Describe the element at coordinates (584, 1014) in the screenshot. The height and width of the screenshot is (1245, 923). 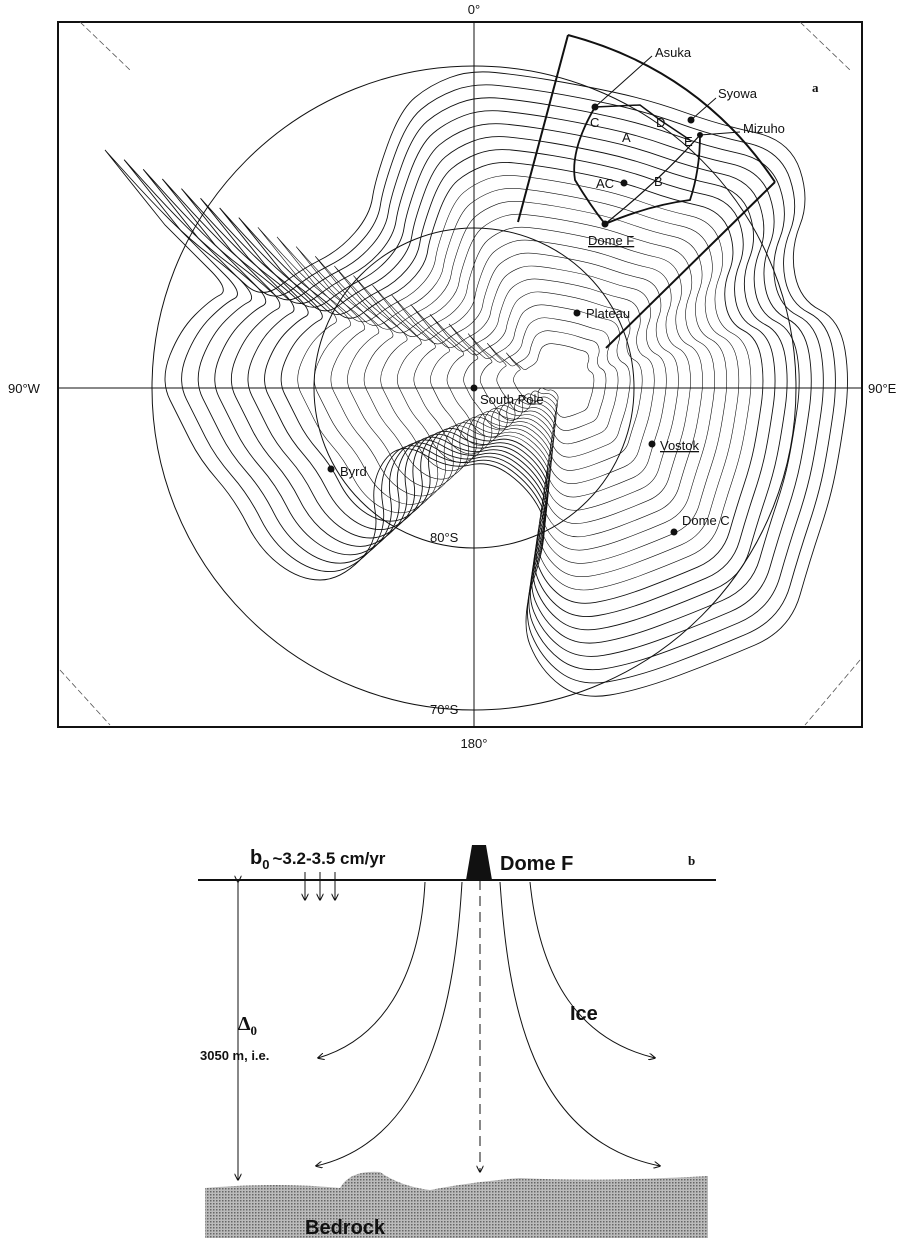
I see `ice-label: Ice` at that location.